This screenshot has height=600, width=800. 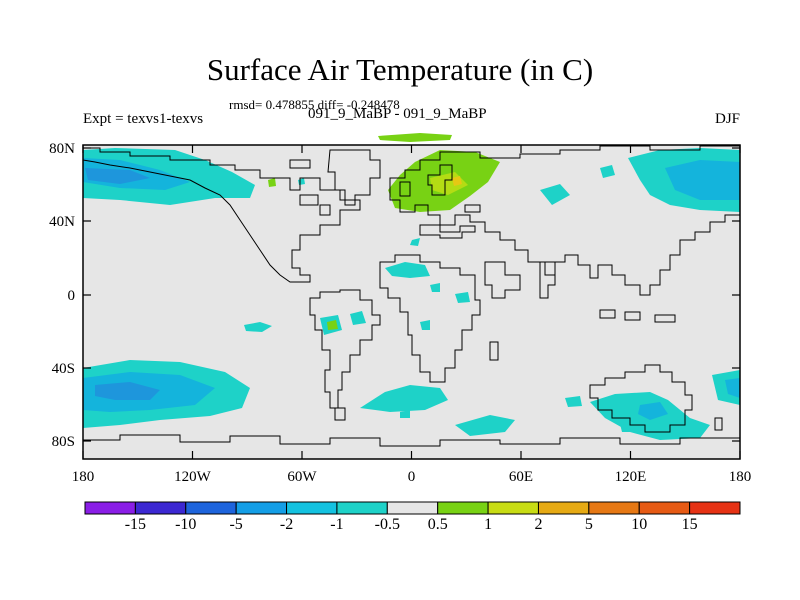 What do you see at coordinates (143, 119) in the screenshot?
I see `experiment-label: Expt = texvs1-texvs` at bounding box center [143, 119].